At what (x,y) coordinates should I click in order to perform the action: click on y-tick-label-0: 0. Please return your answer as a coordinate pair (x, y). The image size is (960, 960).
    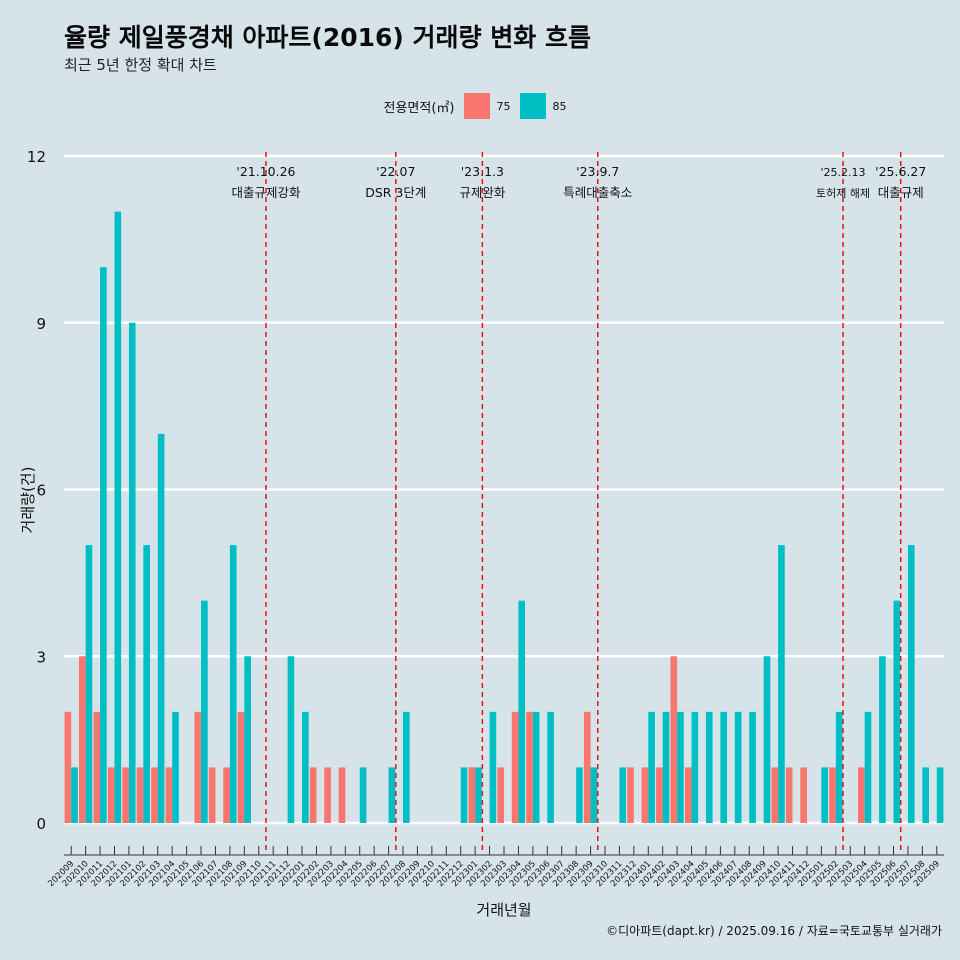
    Looking at the image, I should click on (41, 824).